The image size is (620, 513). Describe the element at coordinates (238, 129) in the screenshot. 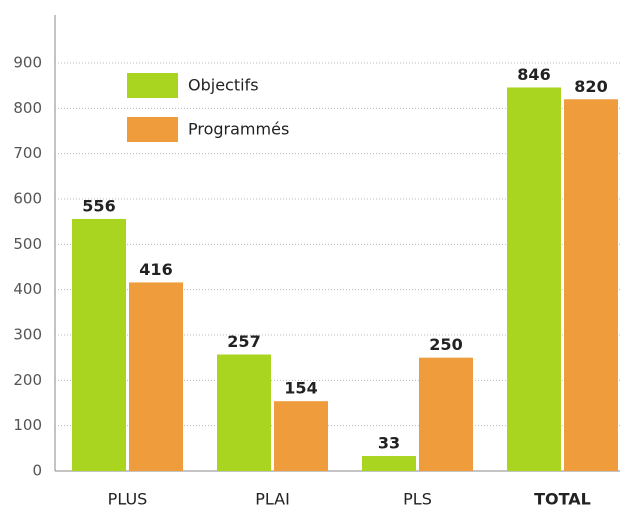

I see `legend-label: Programmés` at that location.